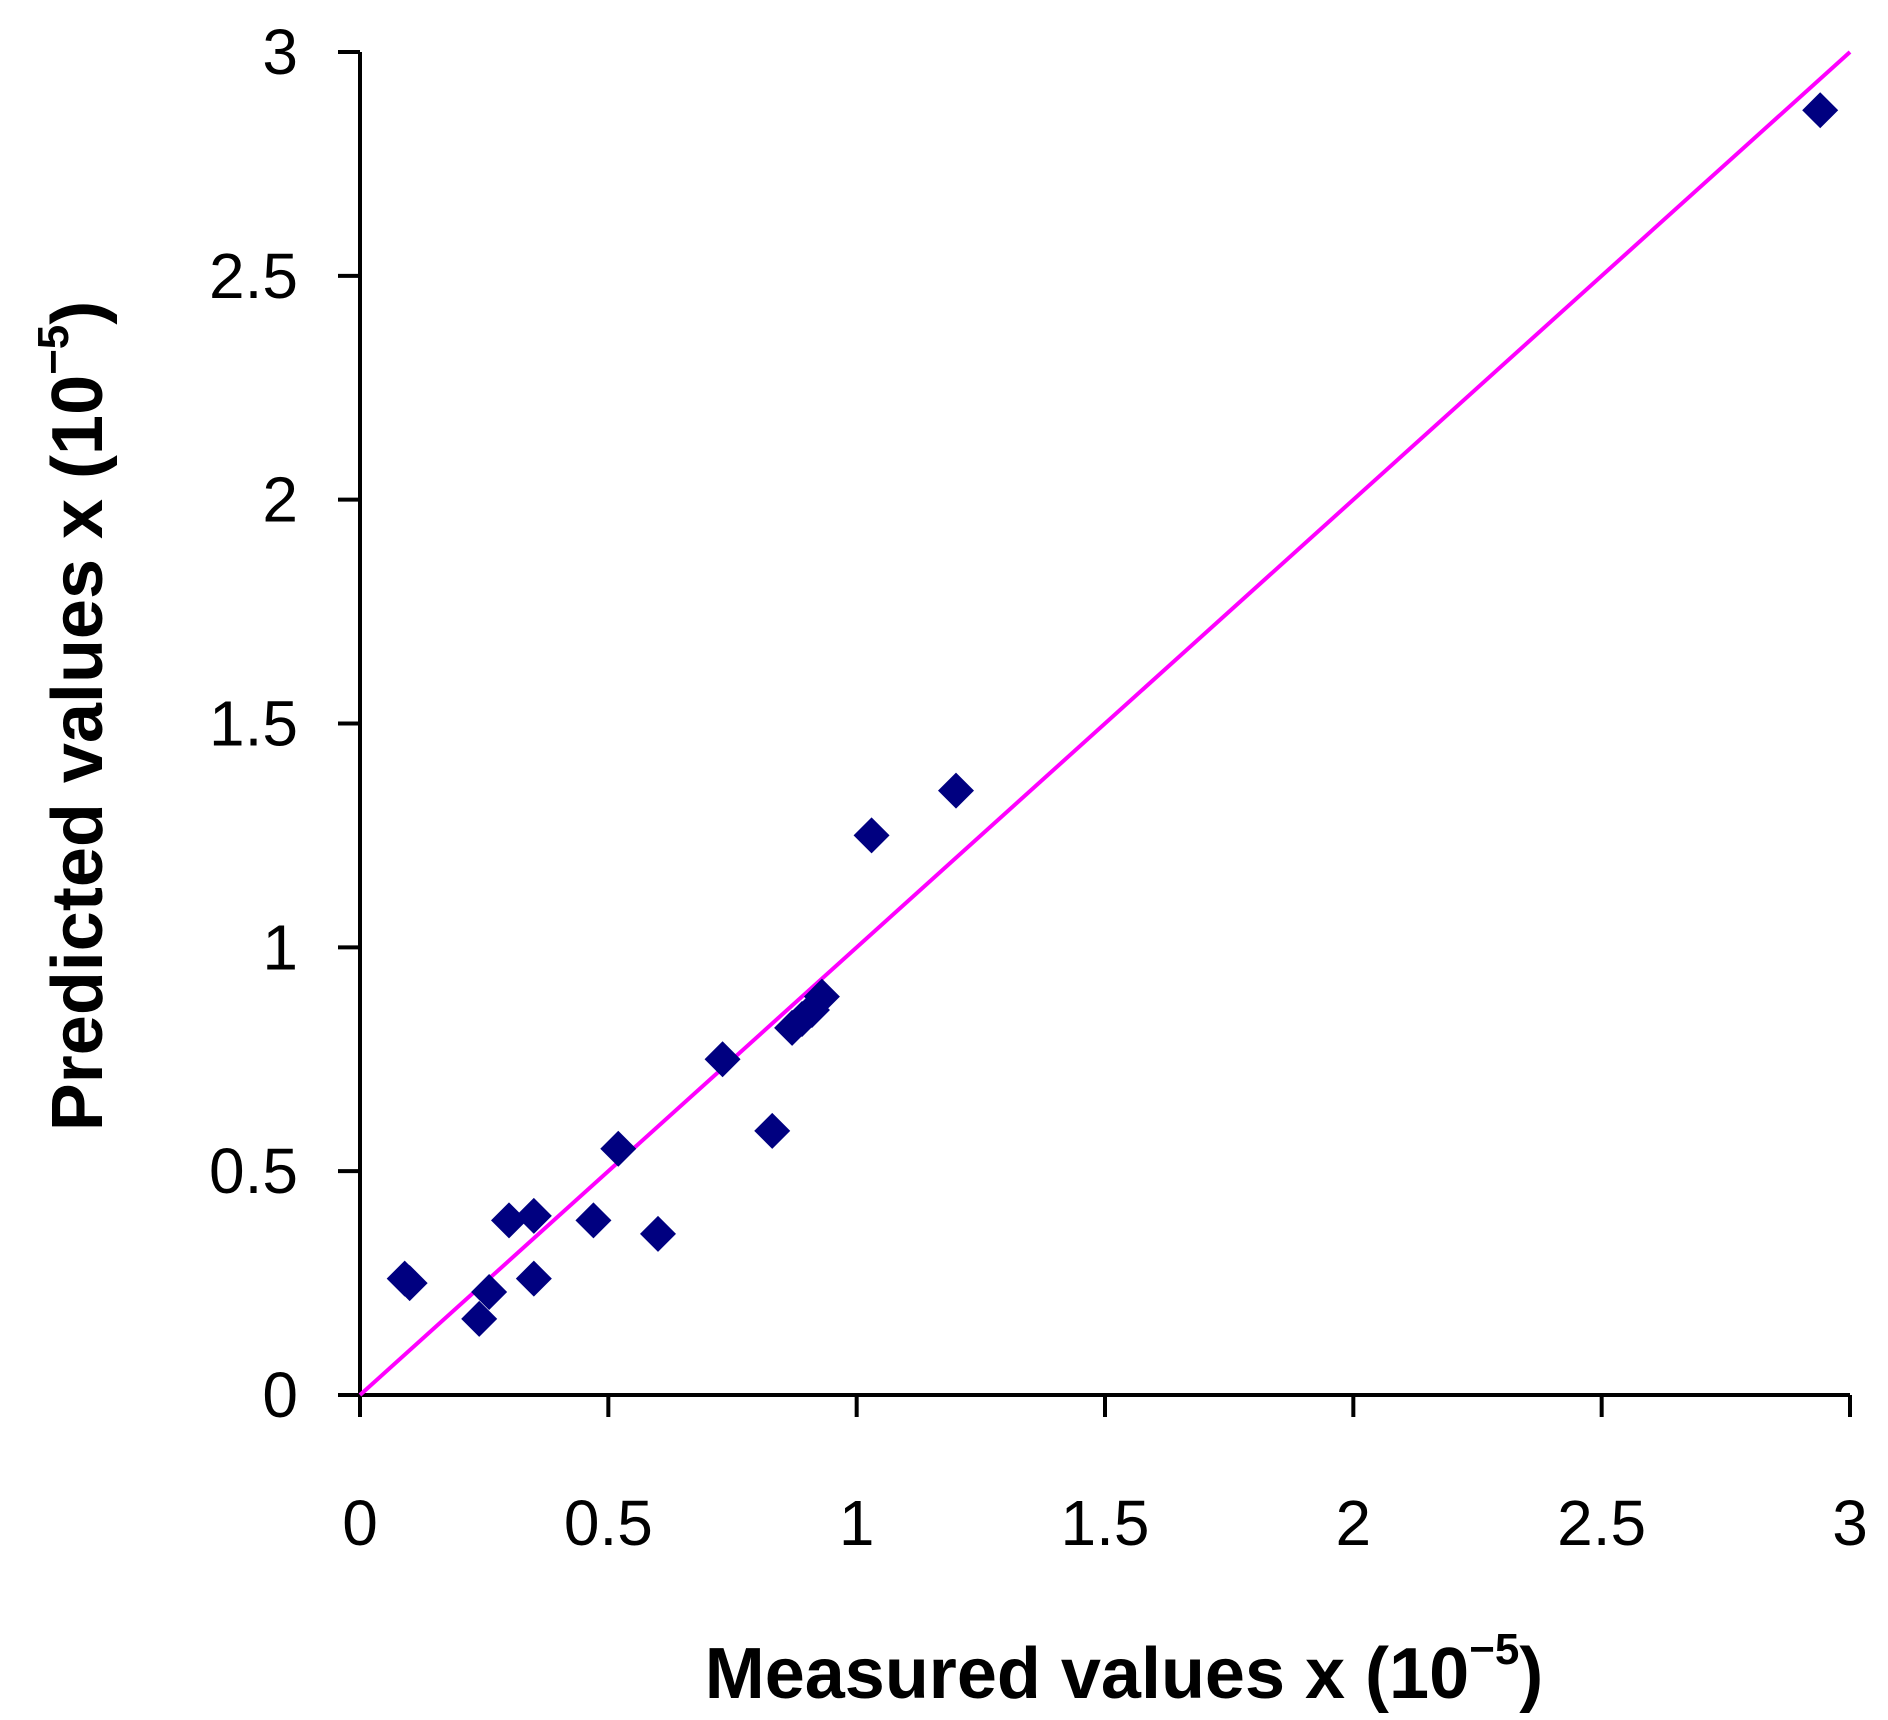 Image resolution: width=1888 pixels, height=1720 pixels. What do you see at coordinates (857, 1523) in the screenshot?
I see `x-tick-label: 1` at bounding box center [857, 1523].